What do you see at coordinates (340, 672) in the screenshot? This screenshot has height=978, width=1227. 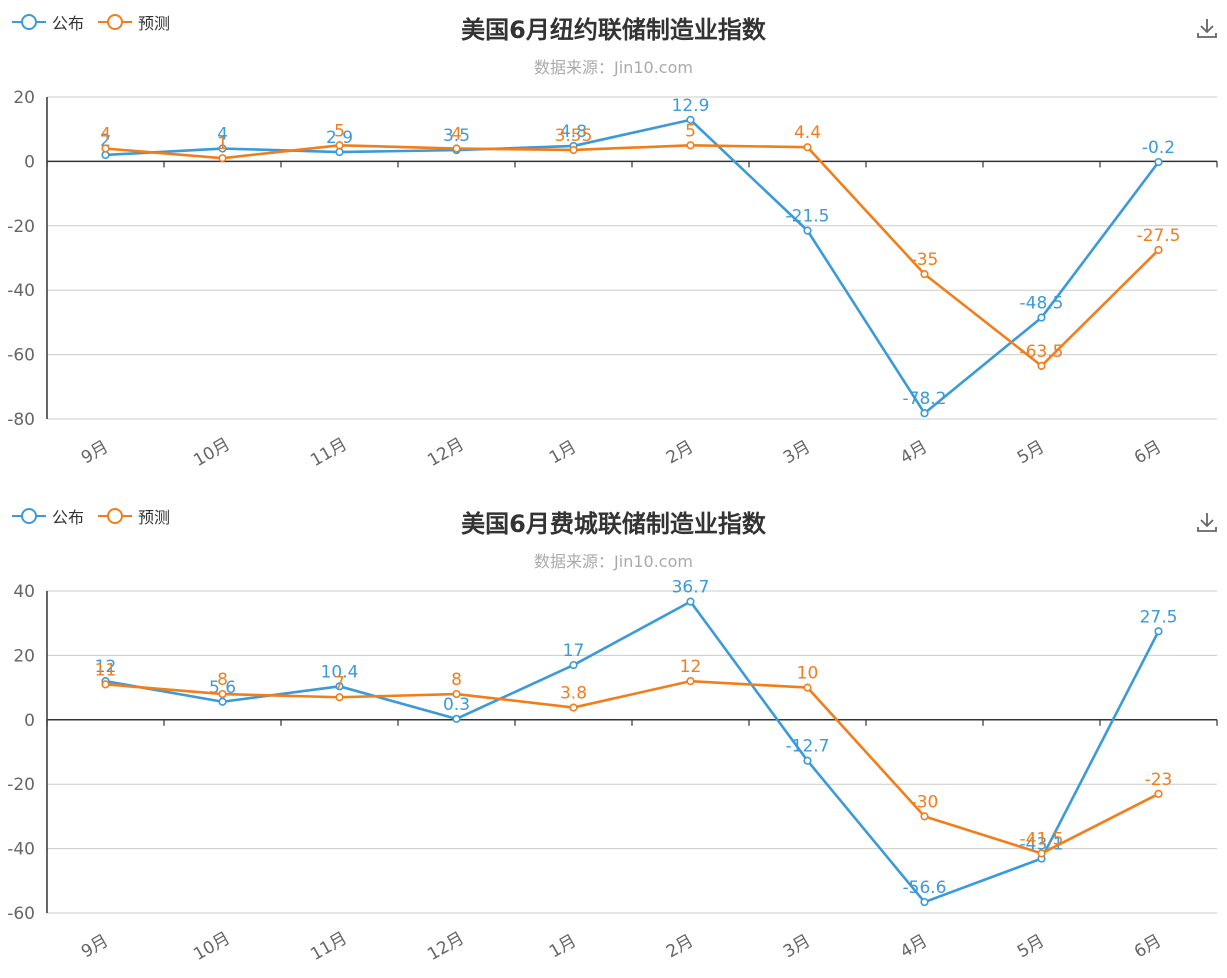 I see `data-label: 10.4` at bounding box center [340, 672].